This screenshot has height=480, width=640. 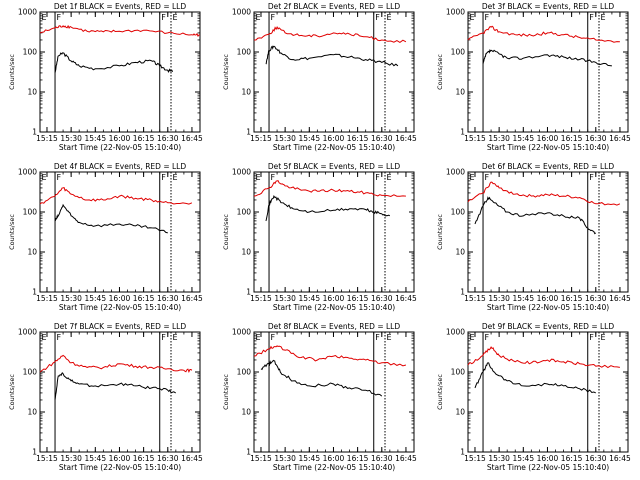 I want to click on x-tick-label: 16:30, so click(x=382, y=138).